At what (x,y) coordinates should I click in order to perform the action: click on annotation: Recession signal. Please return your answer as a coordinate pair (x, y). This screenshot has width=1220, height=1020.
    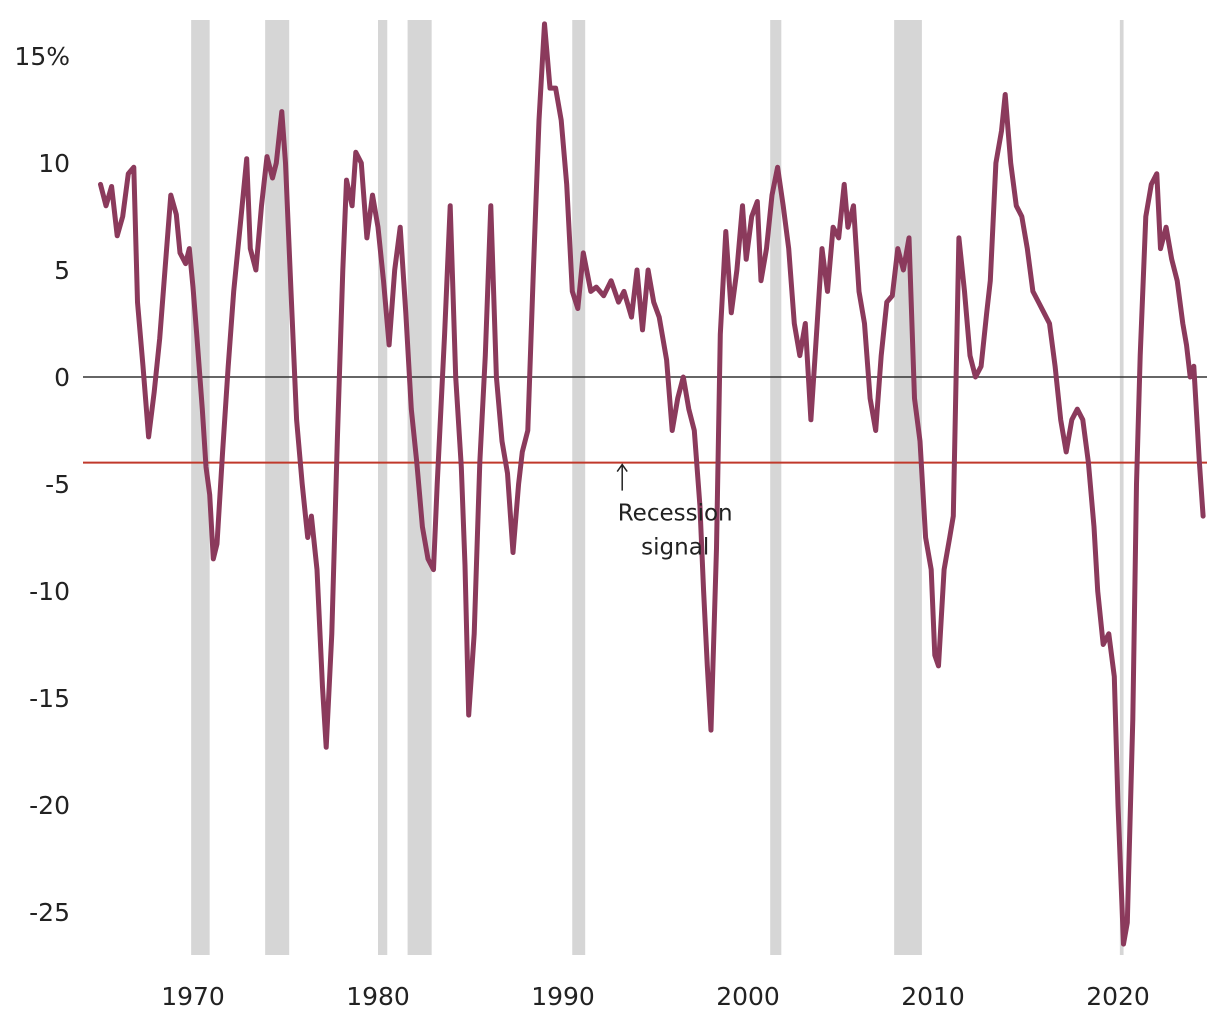
    Looking at the image, I should click on (674, 512).